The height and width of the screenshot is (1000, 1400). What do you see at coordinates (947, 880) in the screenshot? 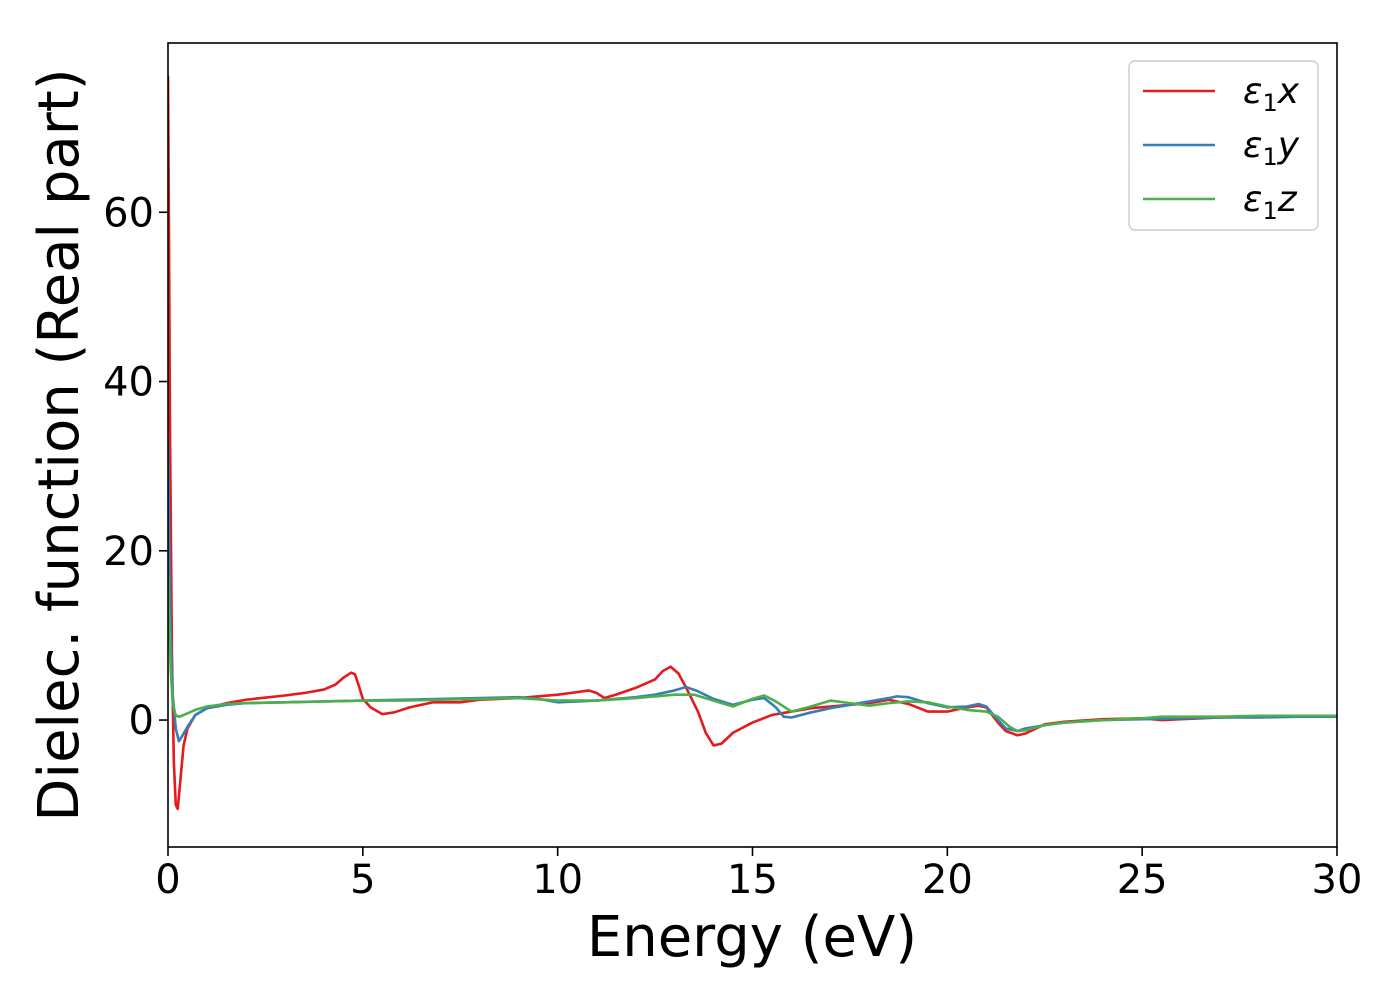
I see `x-tick-label: 20` at bounding box center [947, 880].